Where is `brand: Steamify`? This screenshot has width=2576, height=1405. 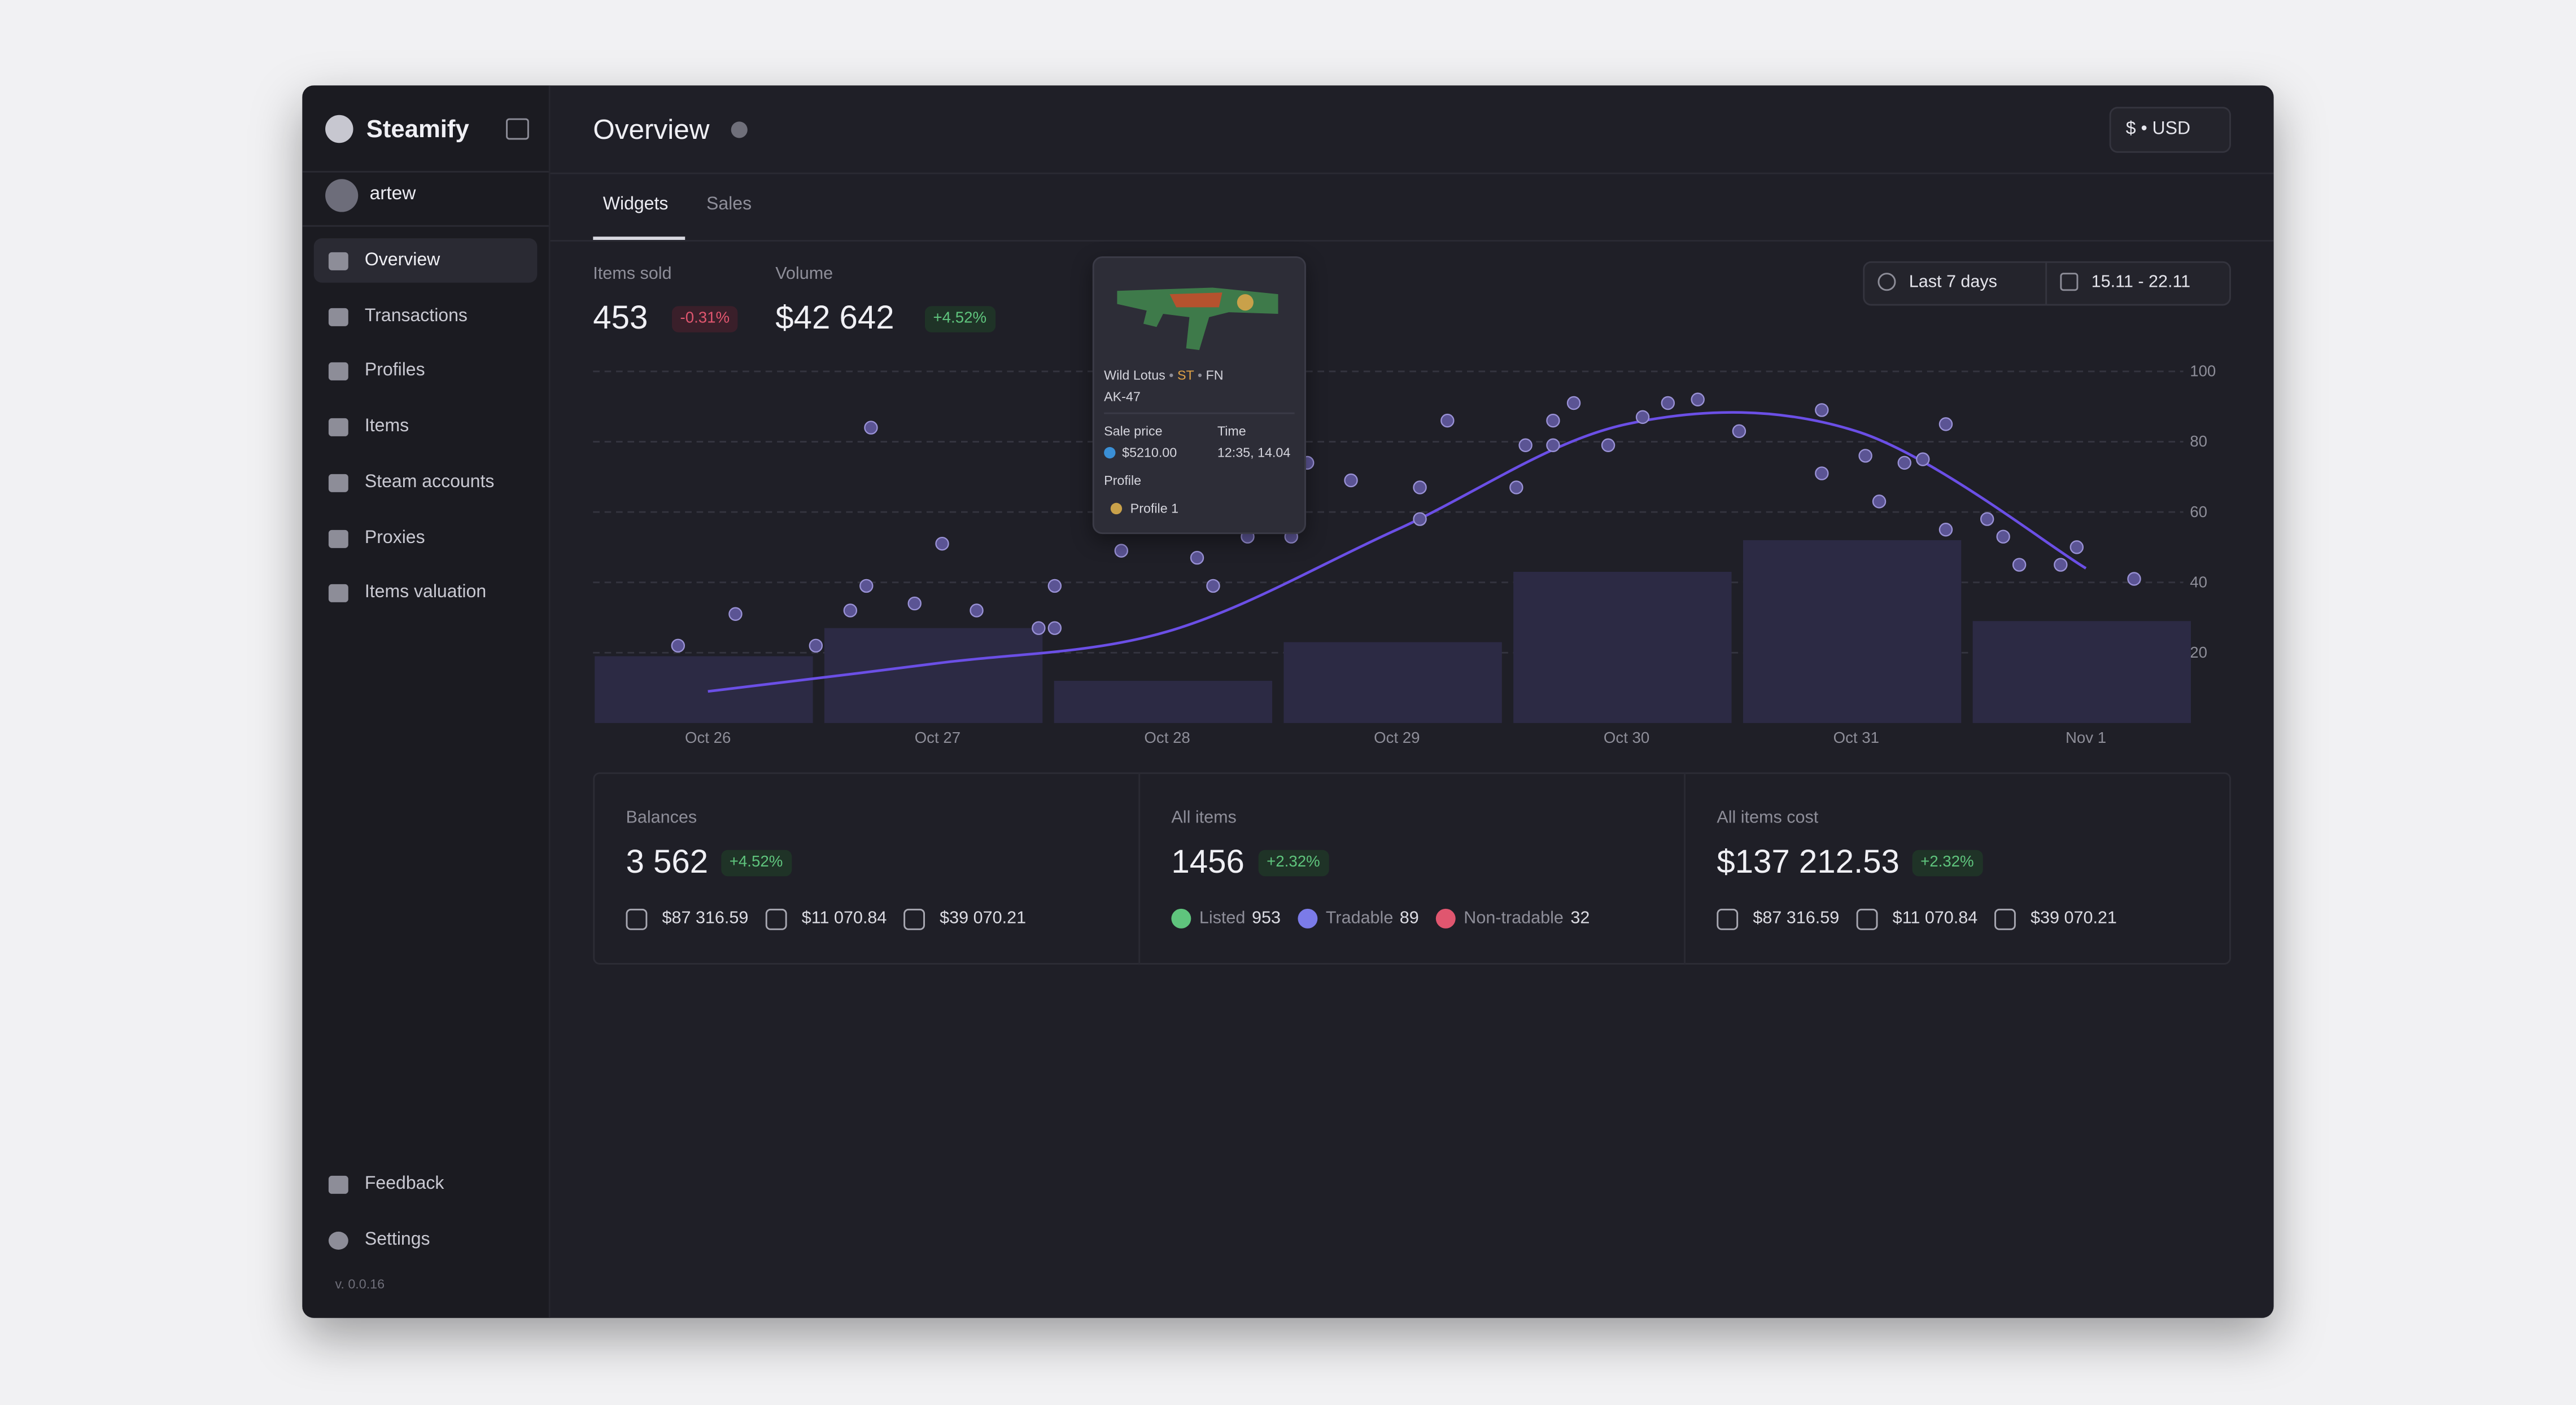 brand: Steamify is located at coordinates (417, 130).